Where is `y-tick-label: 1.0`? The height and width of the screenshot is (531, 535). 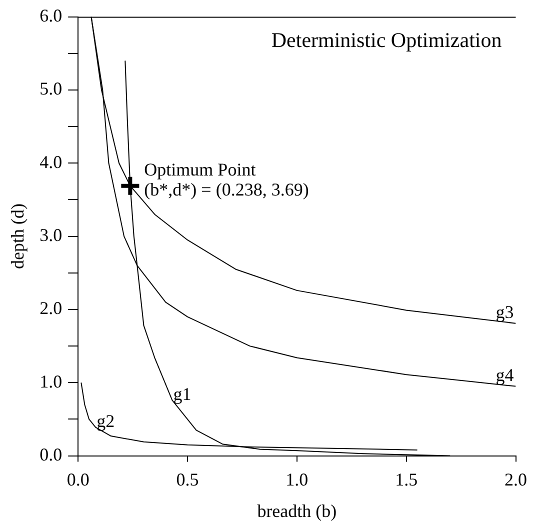 y-tick-label: 1.0 is located at coordinates (51, 381).